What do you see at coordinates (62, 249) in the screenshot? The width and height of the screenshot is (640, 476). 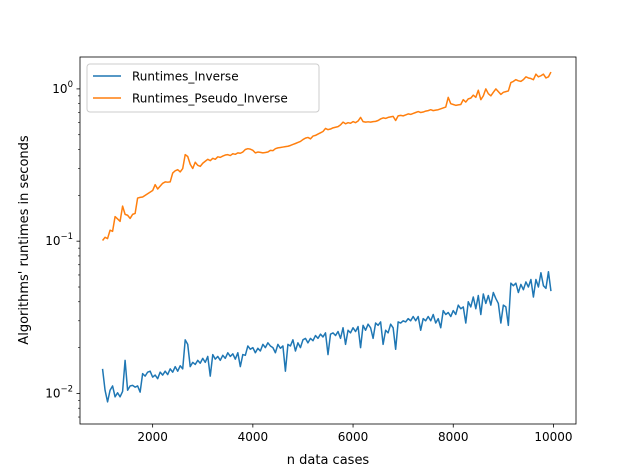 I see `y-axis: 10⁻² 10⁻¹ 10⁰` at bounding box center [62, 249].